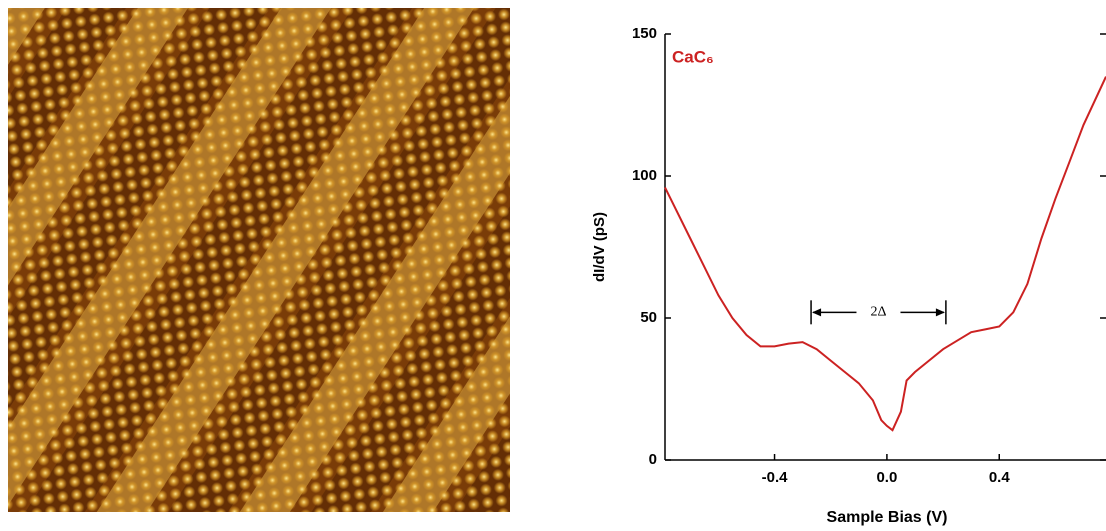 The width and height of the screenshot is (1106, 531). What do you see at coordinates (1000, 477) in the screenshot?
I see `x-tick-label: 0.4` at bounding box center [1000, 477].